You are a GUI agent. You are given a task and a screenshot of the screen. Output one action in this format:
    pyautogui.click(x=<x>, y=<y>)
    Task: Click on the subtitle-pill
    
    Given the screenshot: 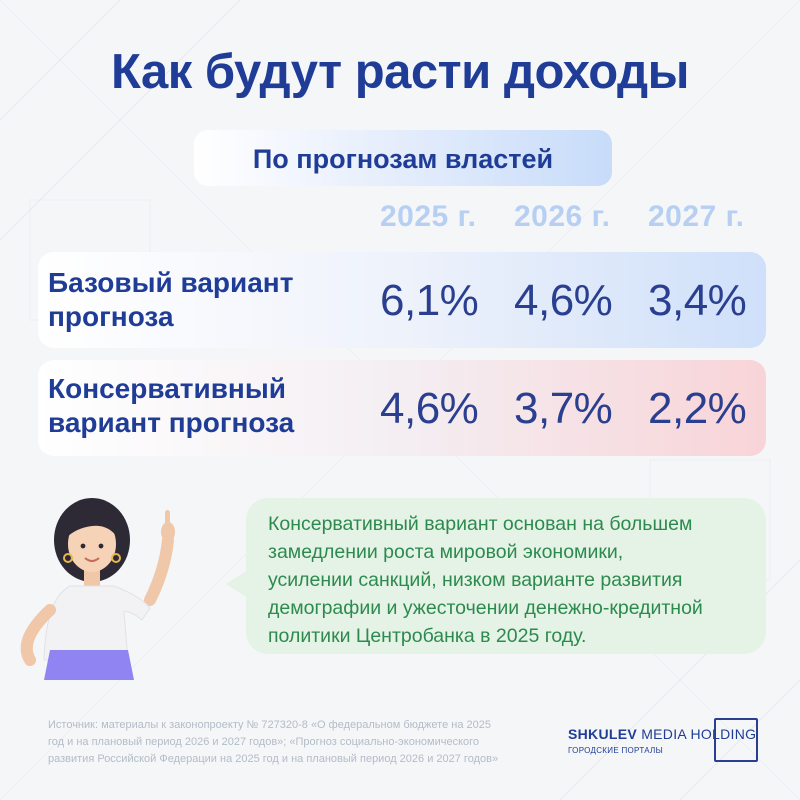 What is the action you would take?
    pyautogui.click(x=403, y=158)
    